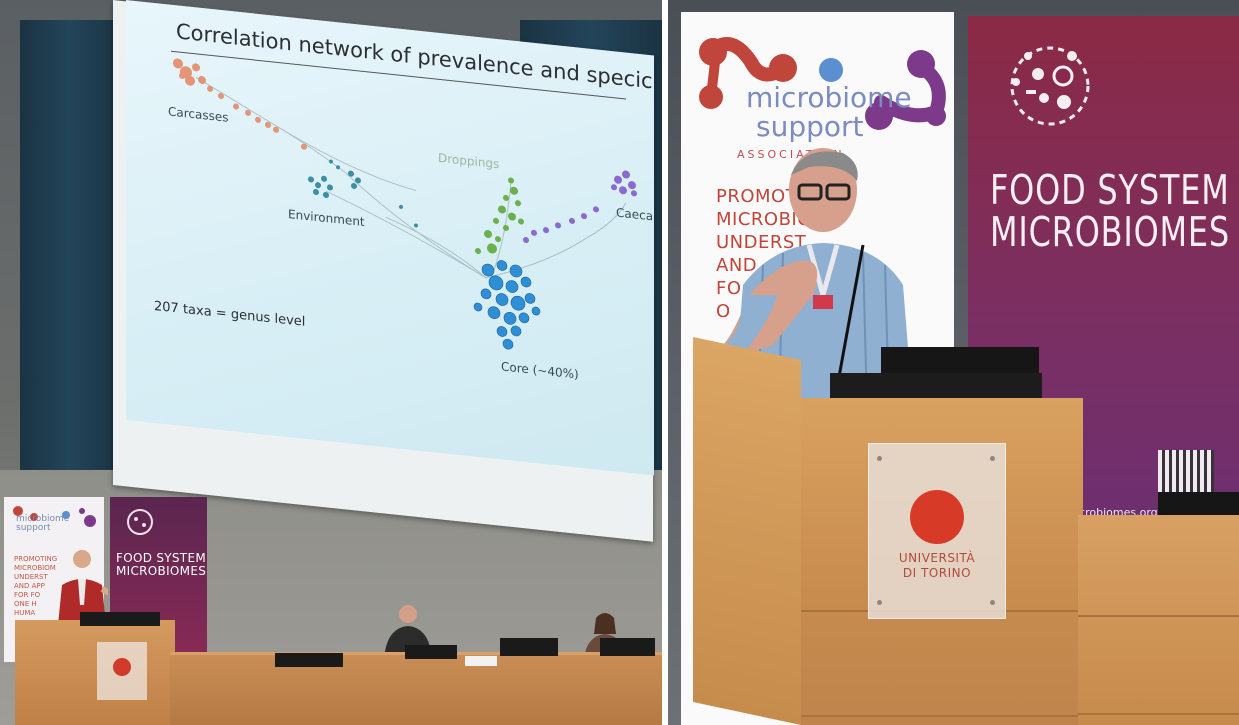  What do you see at coordinates (416, 690) in the screenshot?
I see `panel-desk` at bounding box center [416, 690].